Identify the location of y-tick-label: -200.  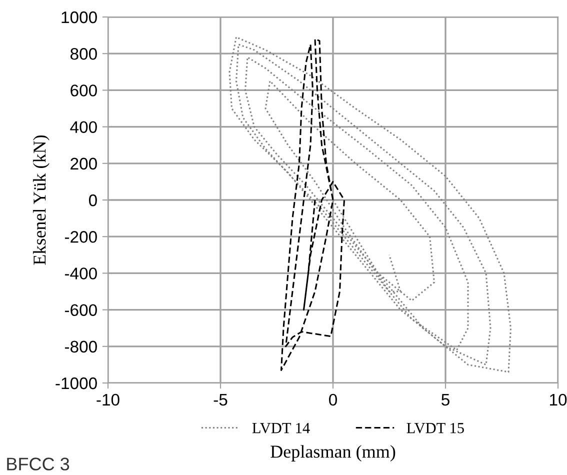
(80, 237).